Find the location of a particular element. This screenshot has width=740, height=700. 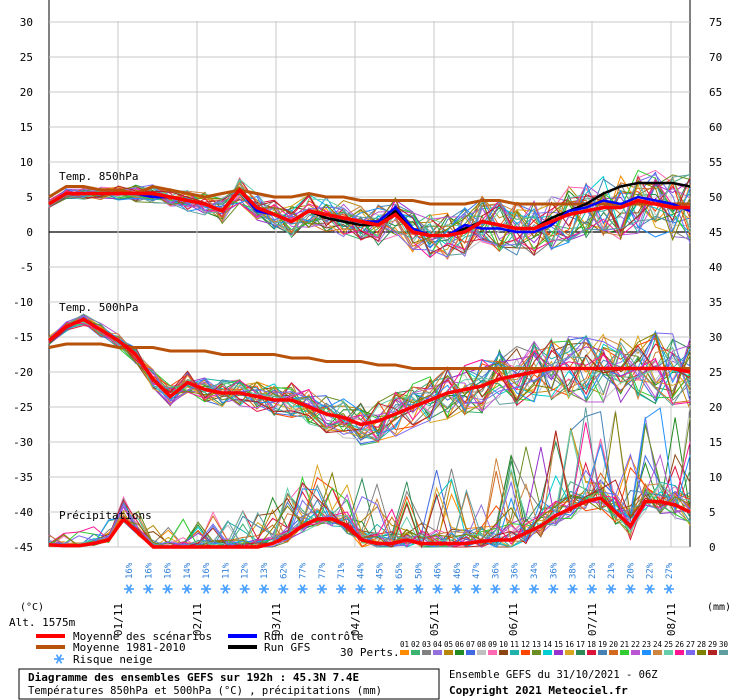

snow-risk-percent: 36% is located at coordinates (554, 570).